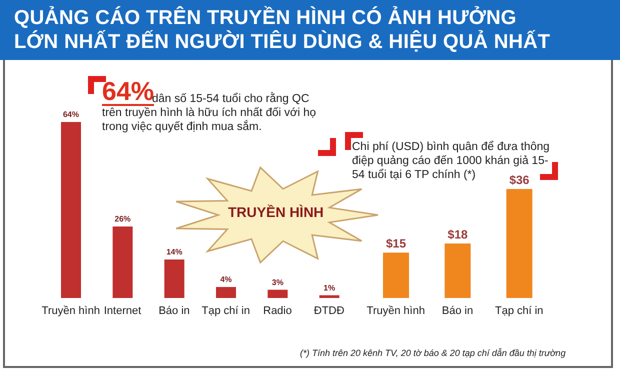 The height and width of the screenshot is (376, 620). What do you see at coordinates (276, 212) in the screenshot?
I see `annotation: TRUYỀN HÌNH` at bounding box center [276, 212].